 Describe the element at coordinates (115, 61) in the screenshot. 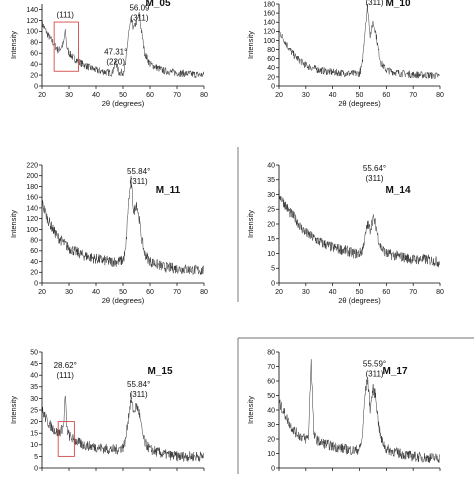

I see `peak-annotation: (220)` at that location.